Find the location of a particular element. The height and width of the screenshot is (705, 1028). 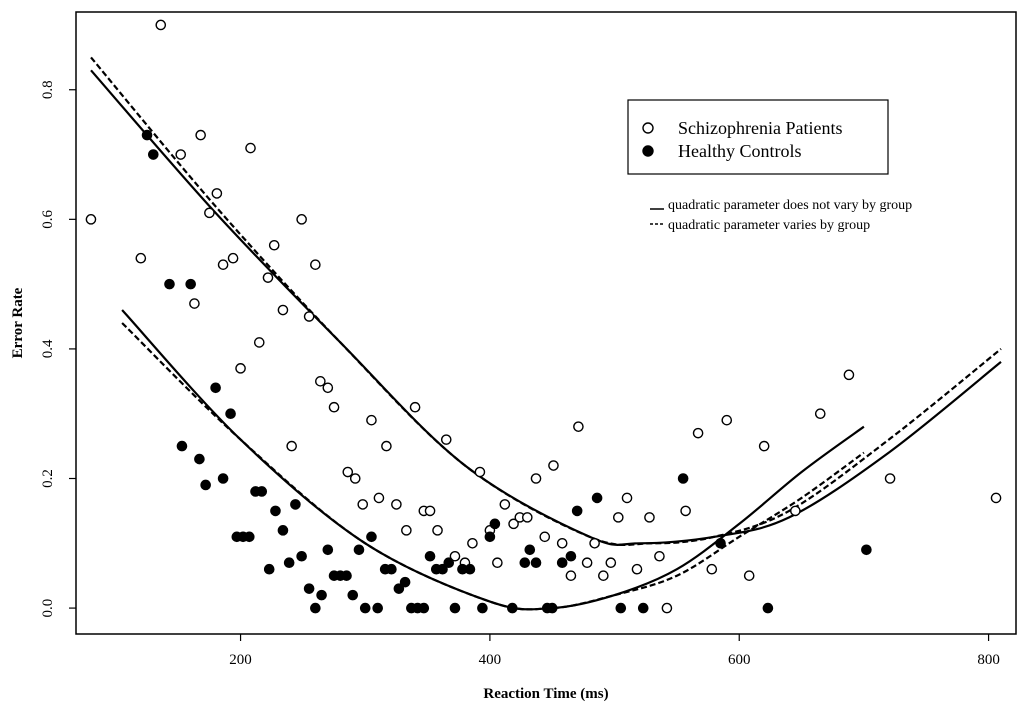

legend-marker-controls is located at coordinates (648, 151).